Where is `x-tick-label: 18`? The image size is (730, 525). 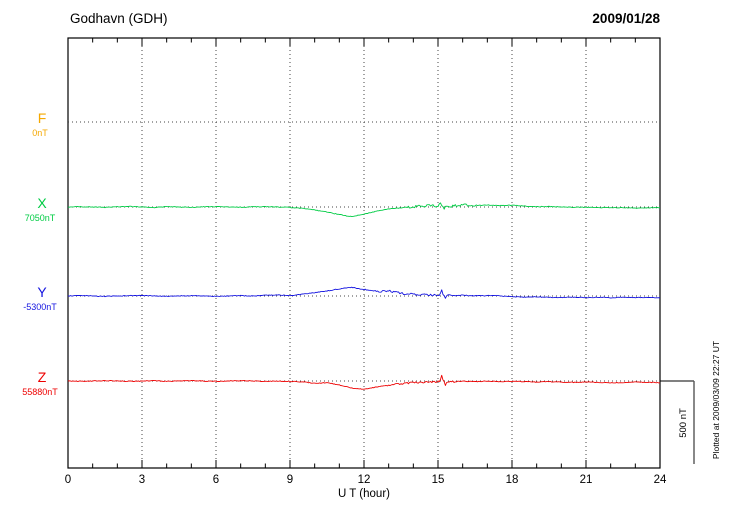
x-tick-label: 18 is located at coordinates (512, 480).